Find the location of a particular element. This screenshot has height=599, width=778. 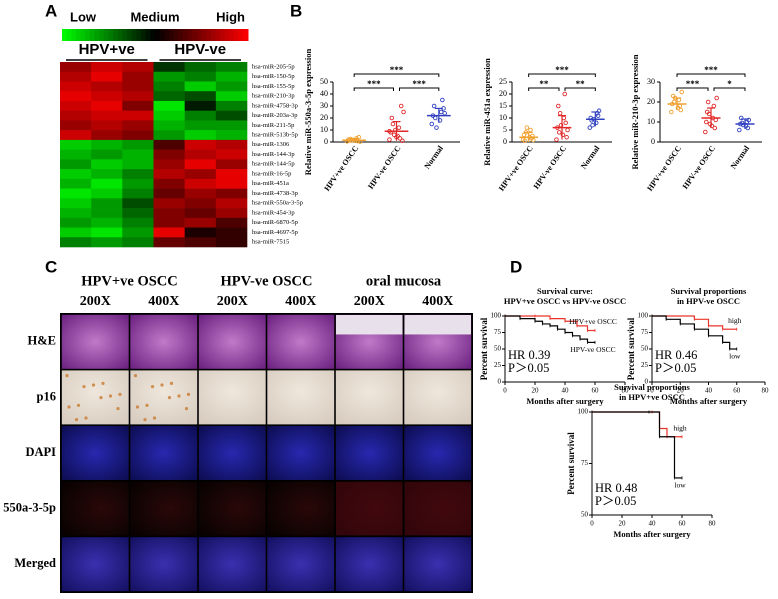

row-label: hsa-miR-454-3p is located at coordinates (273, 212).